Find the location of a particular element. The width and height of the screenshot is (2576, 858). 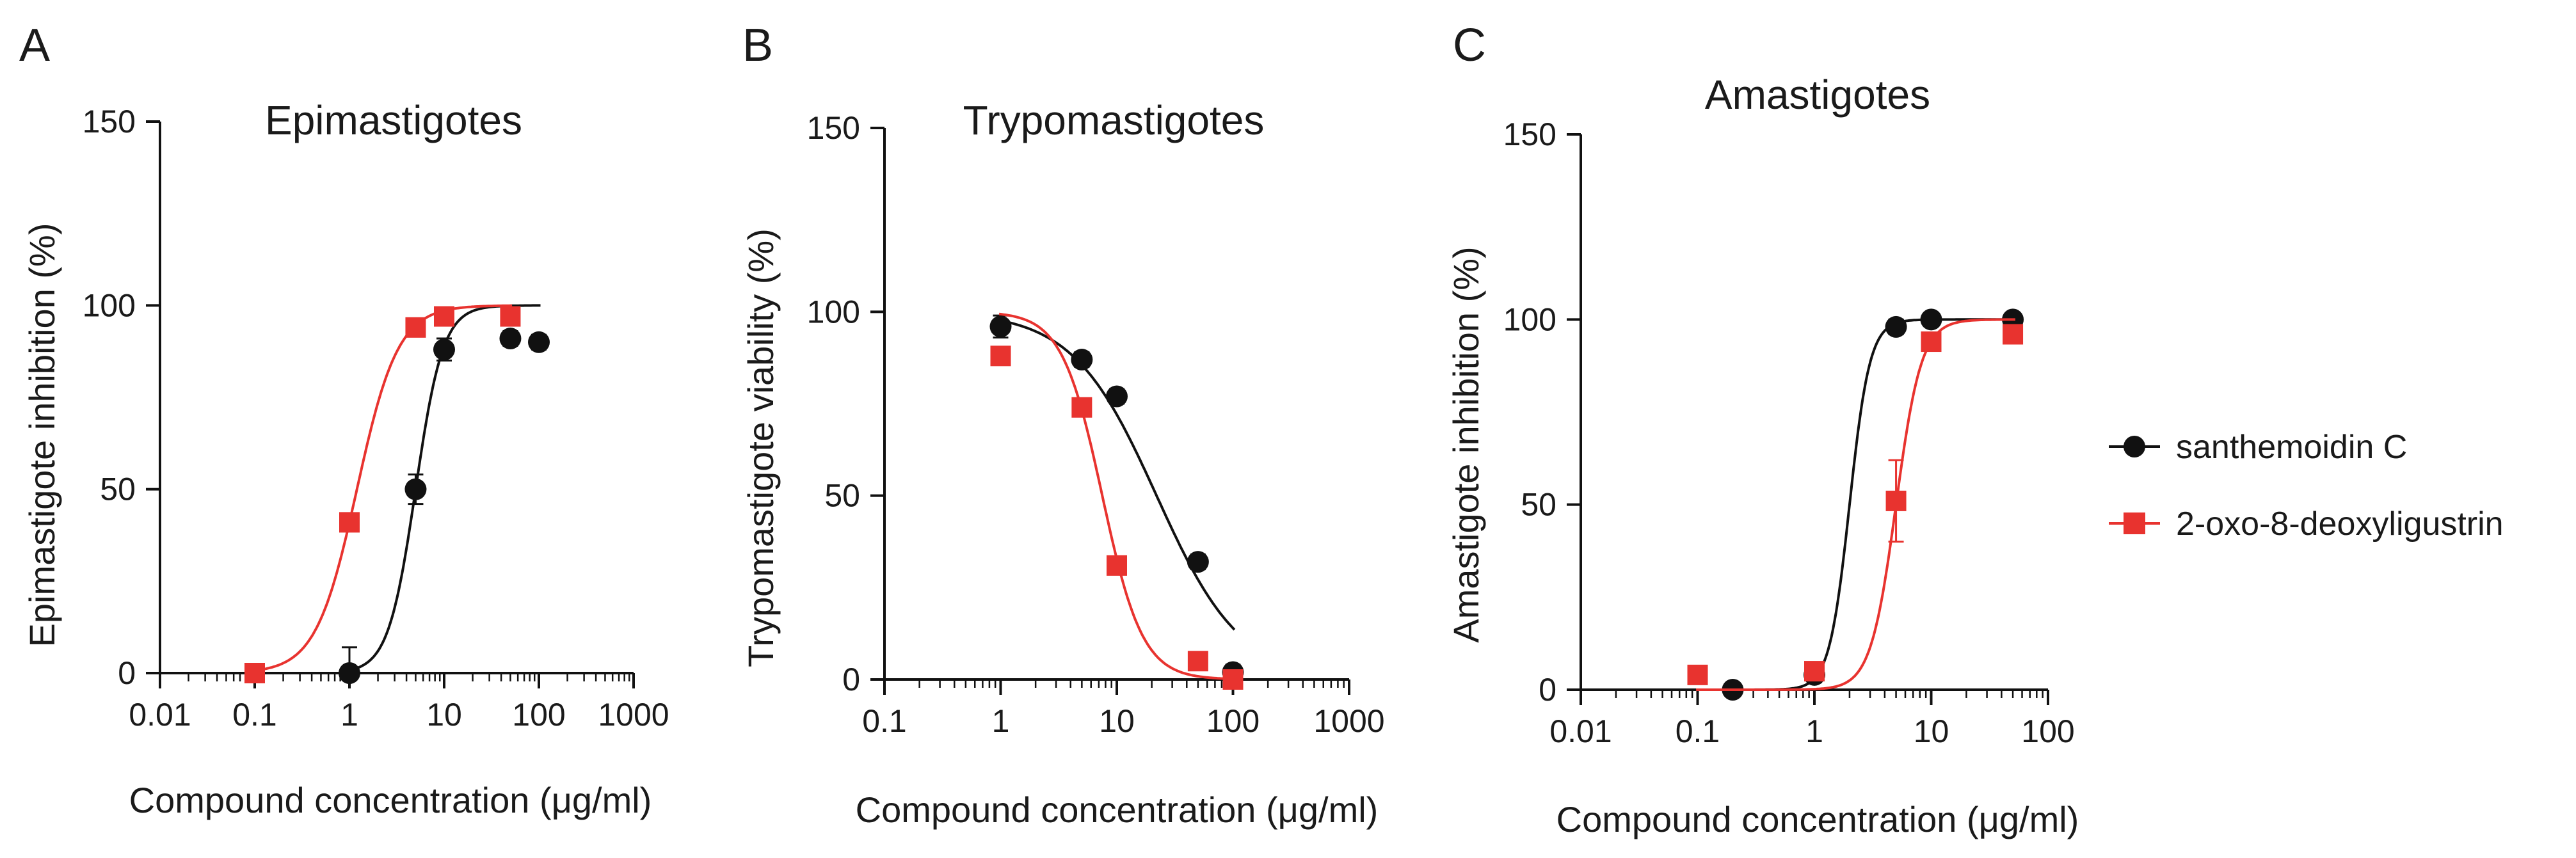

panel-b-x-tick-label: 1 is located at coordinates (1001, 721).